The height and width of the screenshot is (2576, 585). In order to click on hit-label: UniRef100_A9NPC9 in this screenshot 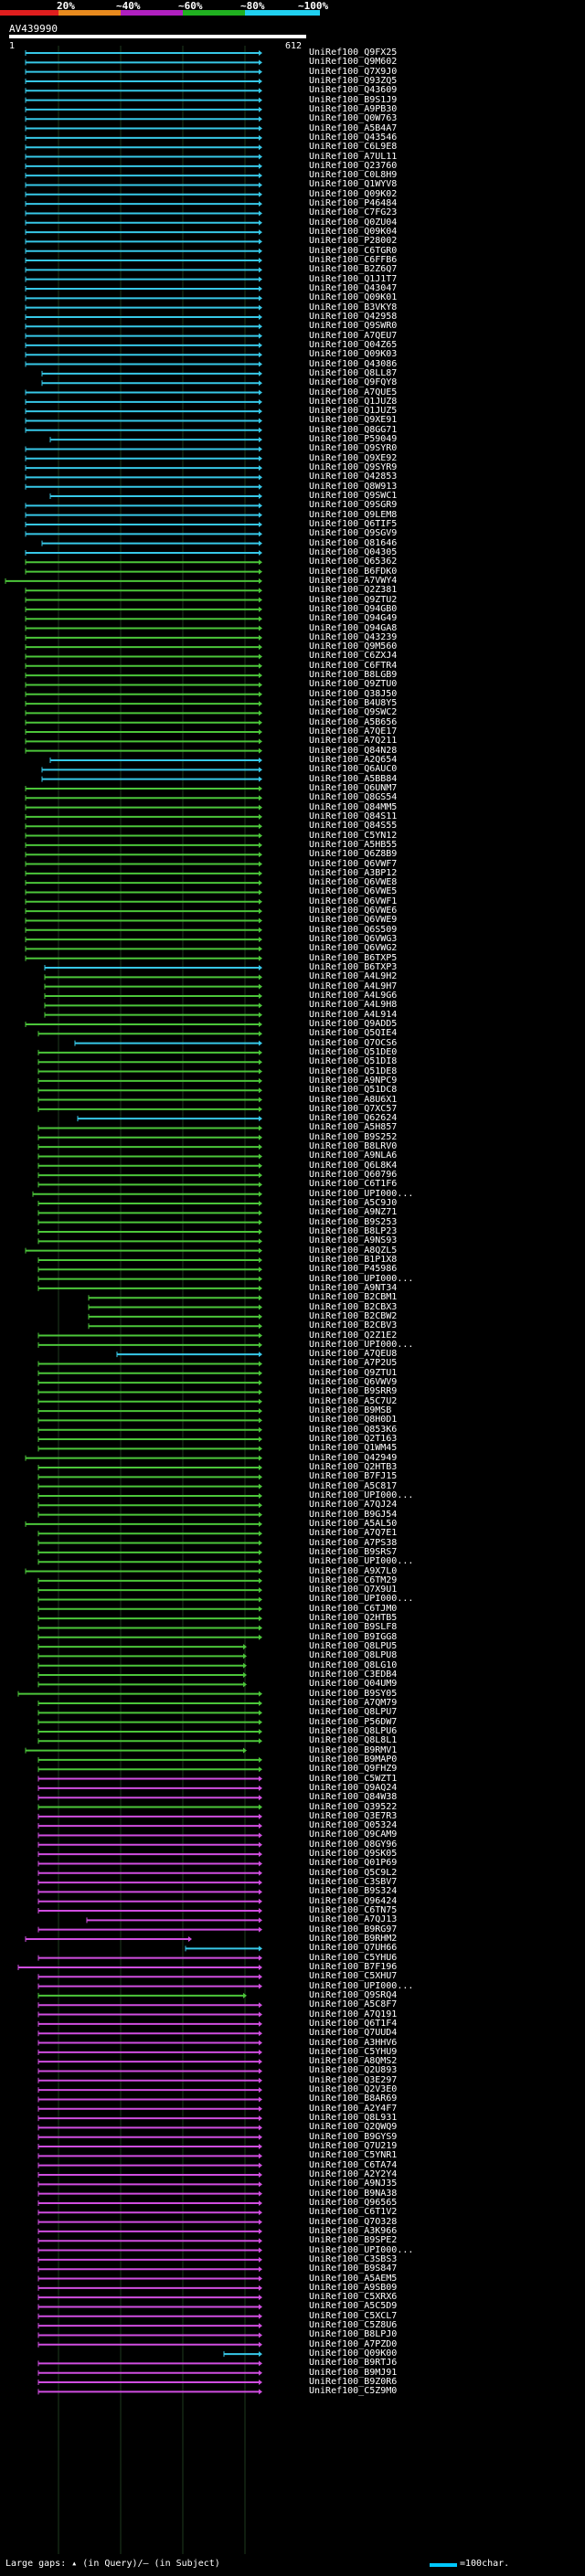, I will do `click(354, 1080)`.